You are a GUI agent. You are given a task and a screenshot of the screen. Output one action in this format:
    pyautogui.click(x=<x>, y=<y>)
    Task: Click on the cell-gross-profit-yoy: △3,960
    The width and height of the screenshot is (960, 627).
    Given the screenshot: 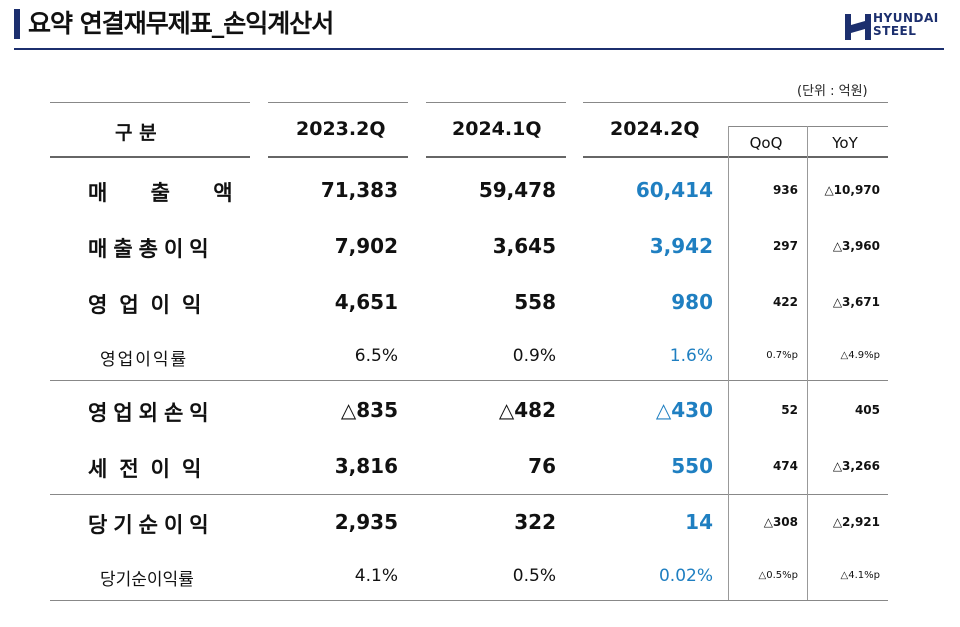 What is the action you would take?
    pyautogui.click(x=856, y=246)
    